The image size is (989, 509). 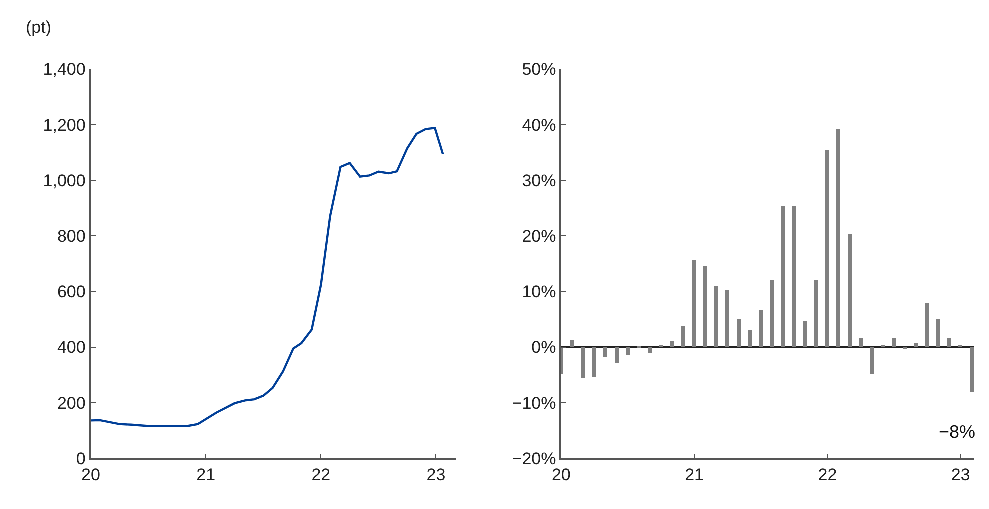 I want to click on y-tick-label: 600, so click(x=71, y=292).